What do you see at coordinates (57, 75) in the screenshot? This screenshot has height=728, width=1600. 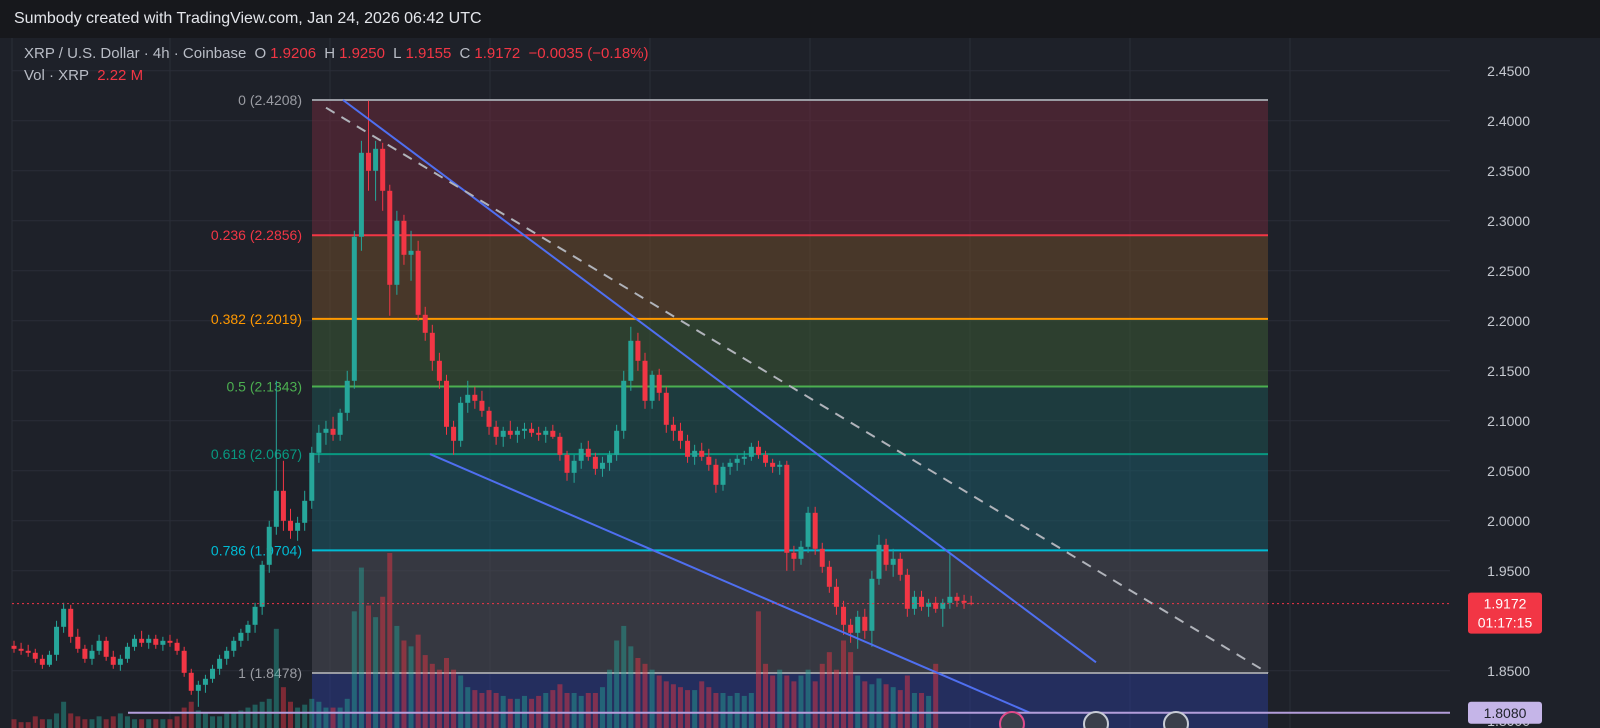 I see `volume-label: Vol · XRP` at bounding box center [57, 75].